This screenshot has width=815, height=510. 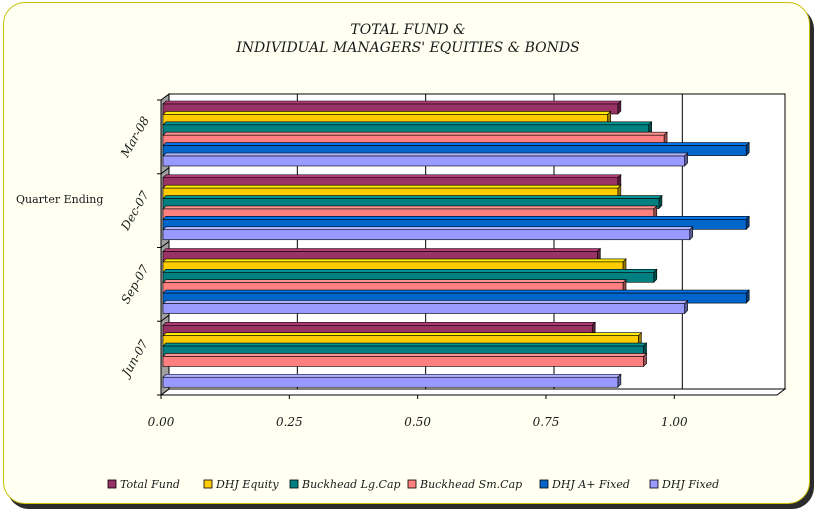 I want to click on chart-title: TOTAL FUND &, so click(x=407, y=30).